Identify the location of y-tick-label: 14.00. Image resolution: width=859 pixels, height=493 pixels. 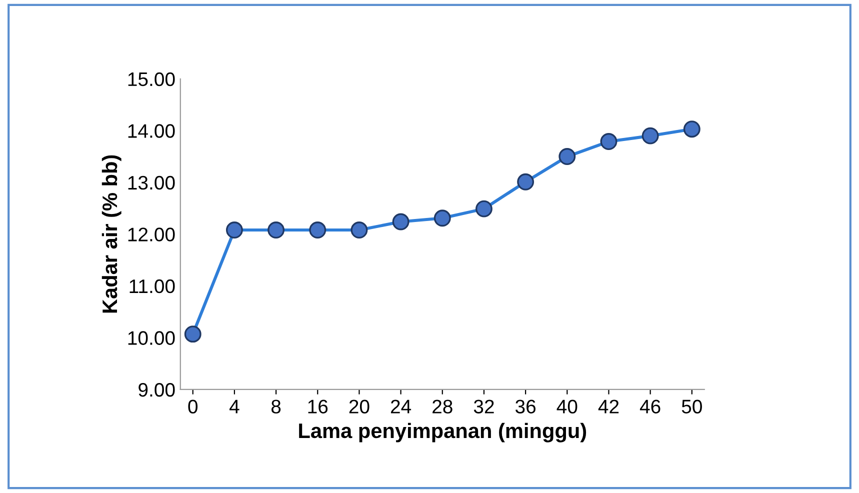
(151, 131).